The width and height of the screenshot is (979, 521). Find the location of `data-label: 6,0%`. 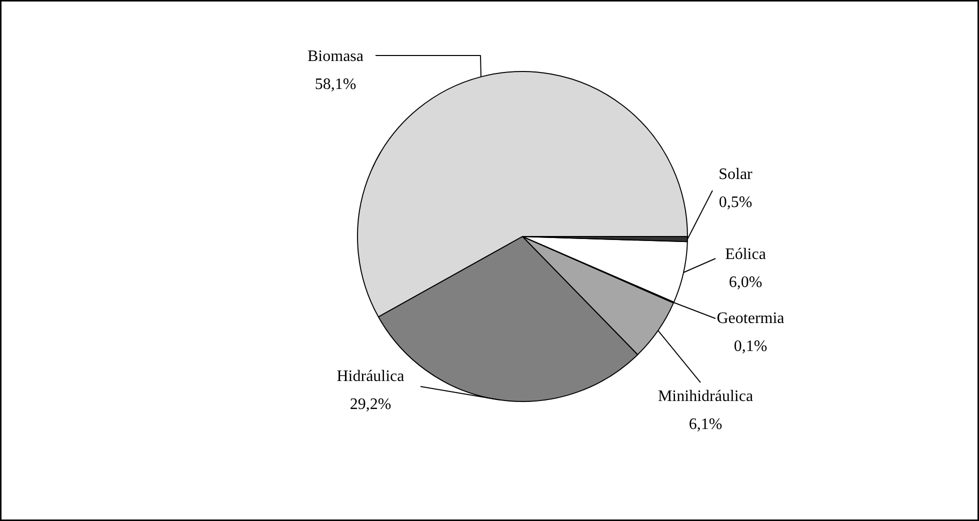

data-label: 6,0% is located at coordinates (745, 282).